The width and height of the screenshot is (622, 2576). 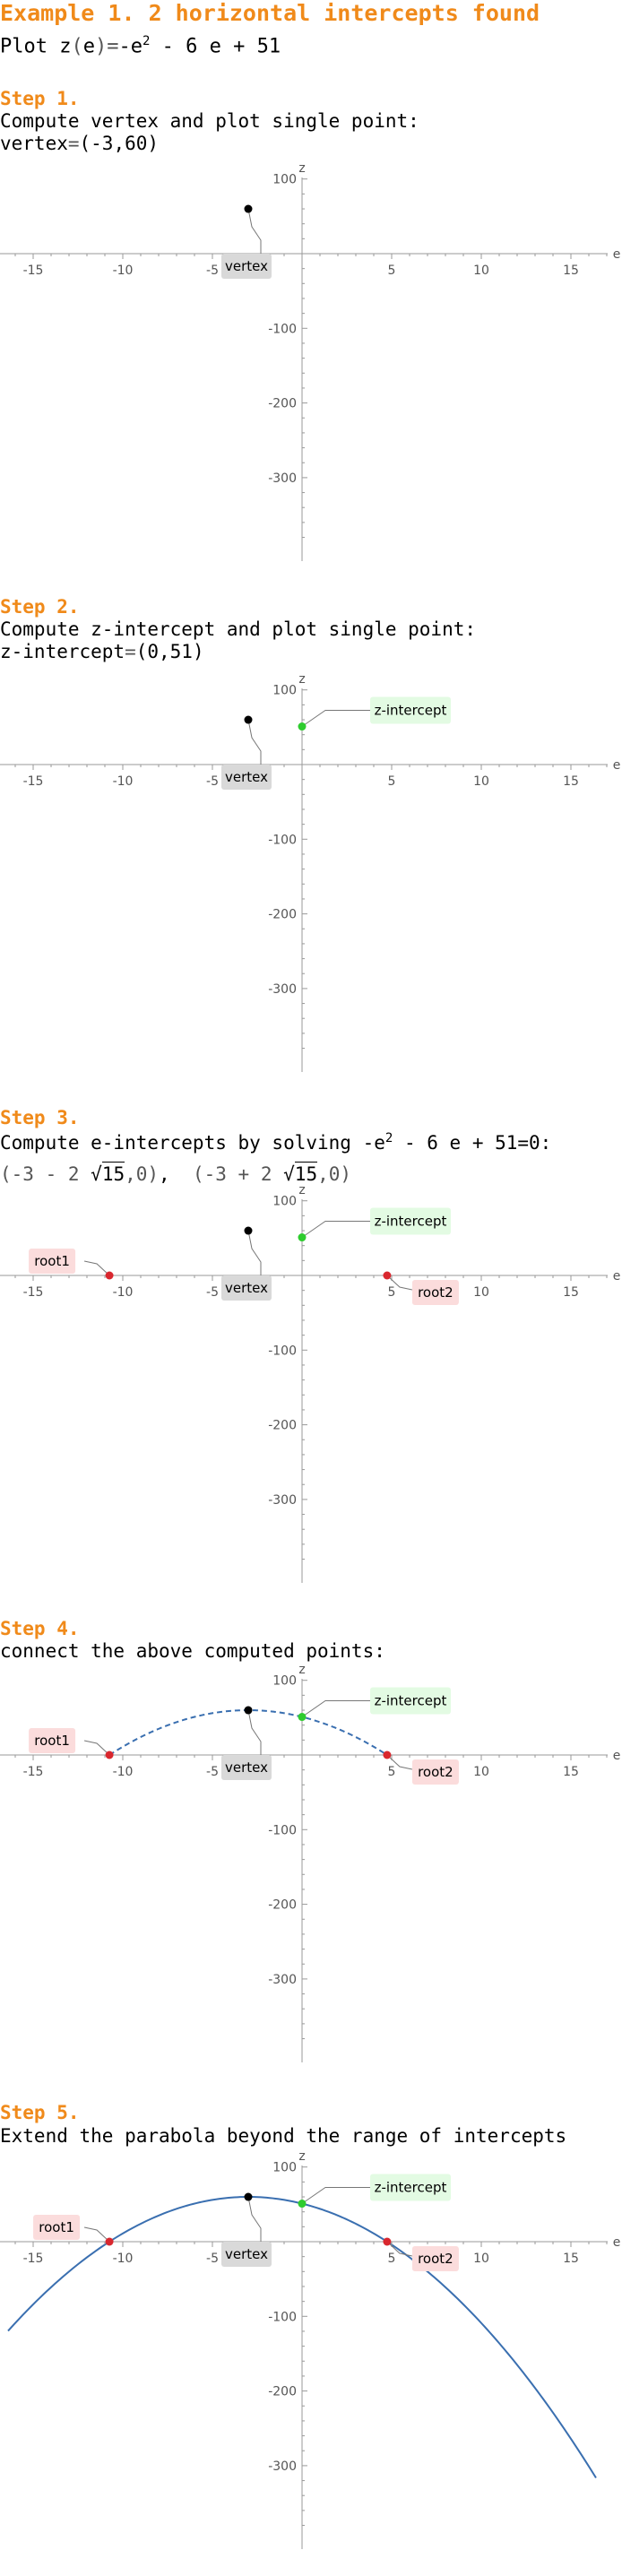 I want to click on page-title: Example 1. 2 horizontal intercepts found, so click(x=270, y=13).